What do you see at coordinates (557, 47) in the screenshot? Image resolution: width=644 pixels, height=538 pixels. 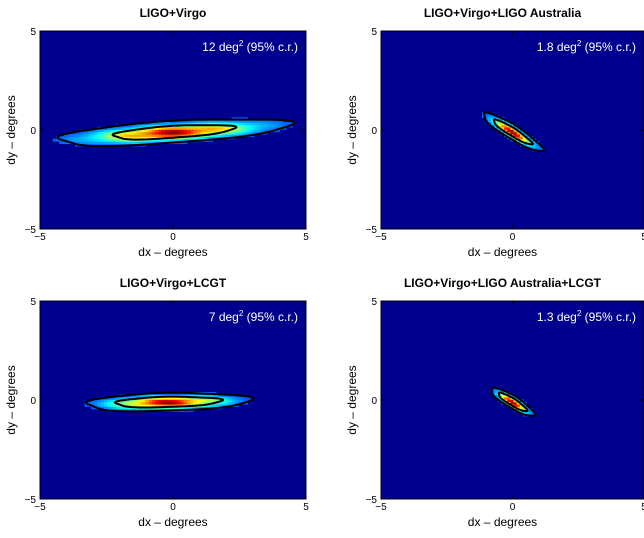 I see `panel-2-area-value: 1.8 deg` at bounding box center [557, 47].